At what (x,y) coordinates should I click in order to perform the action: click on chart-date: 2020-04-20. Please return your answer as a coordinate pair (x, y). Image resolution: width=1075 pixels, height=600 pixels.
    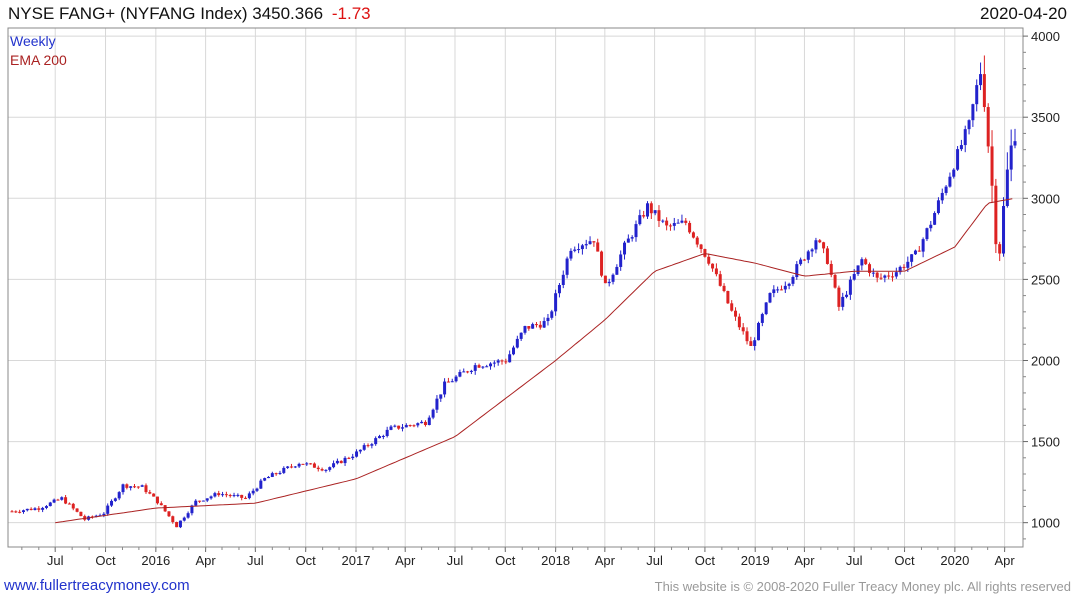
    Looking at the image, I should click on (1023, 13).